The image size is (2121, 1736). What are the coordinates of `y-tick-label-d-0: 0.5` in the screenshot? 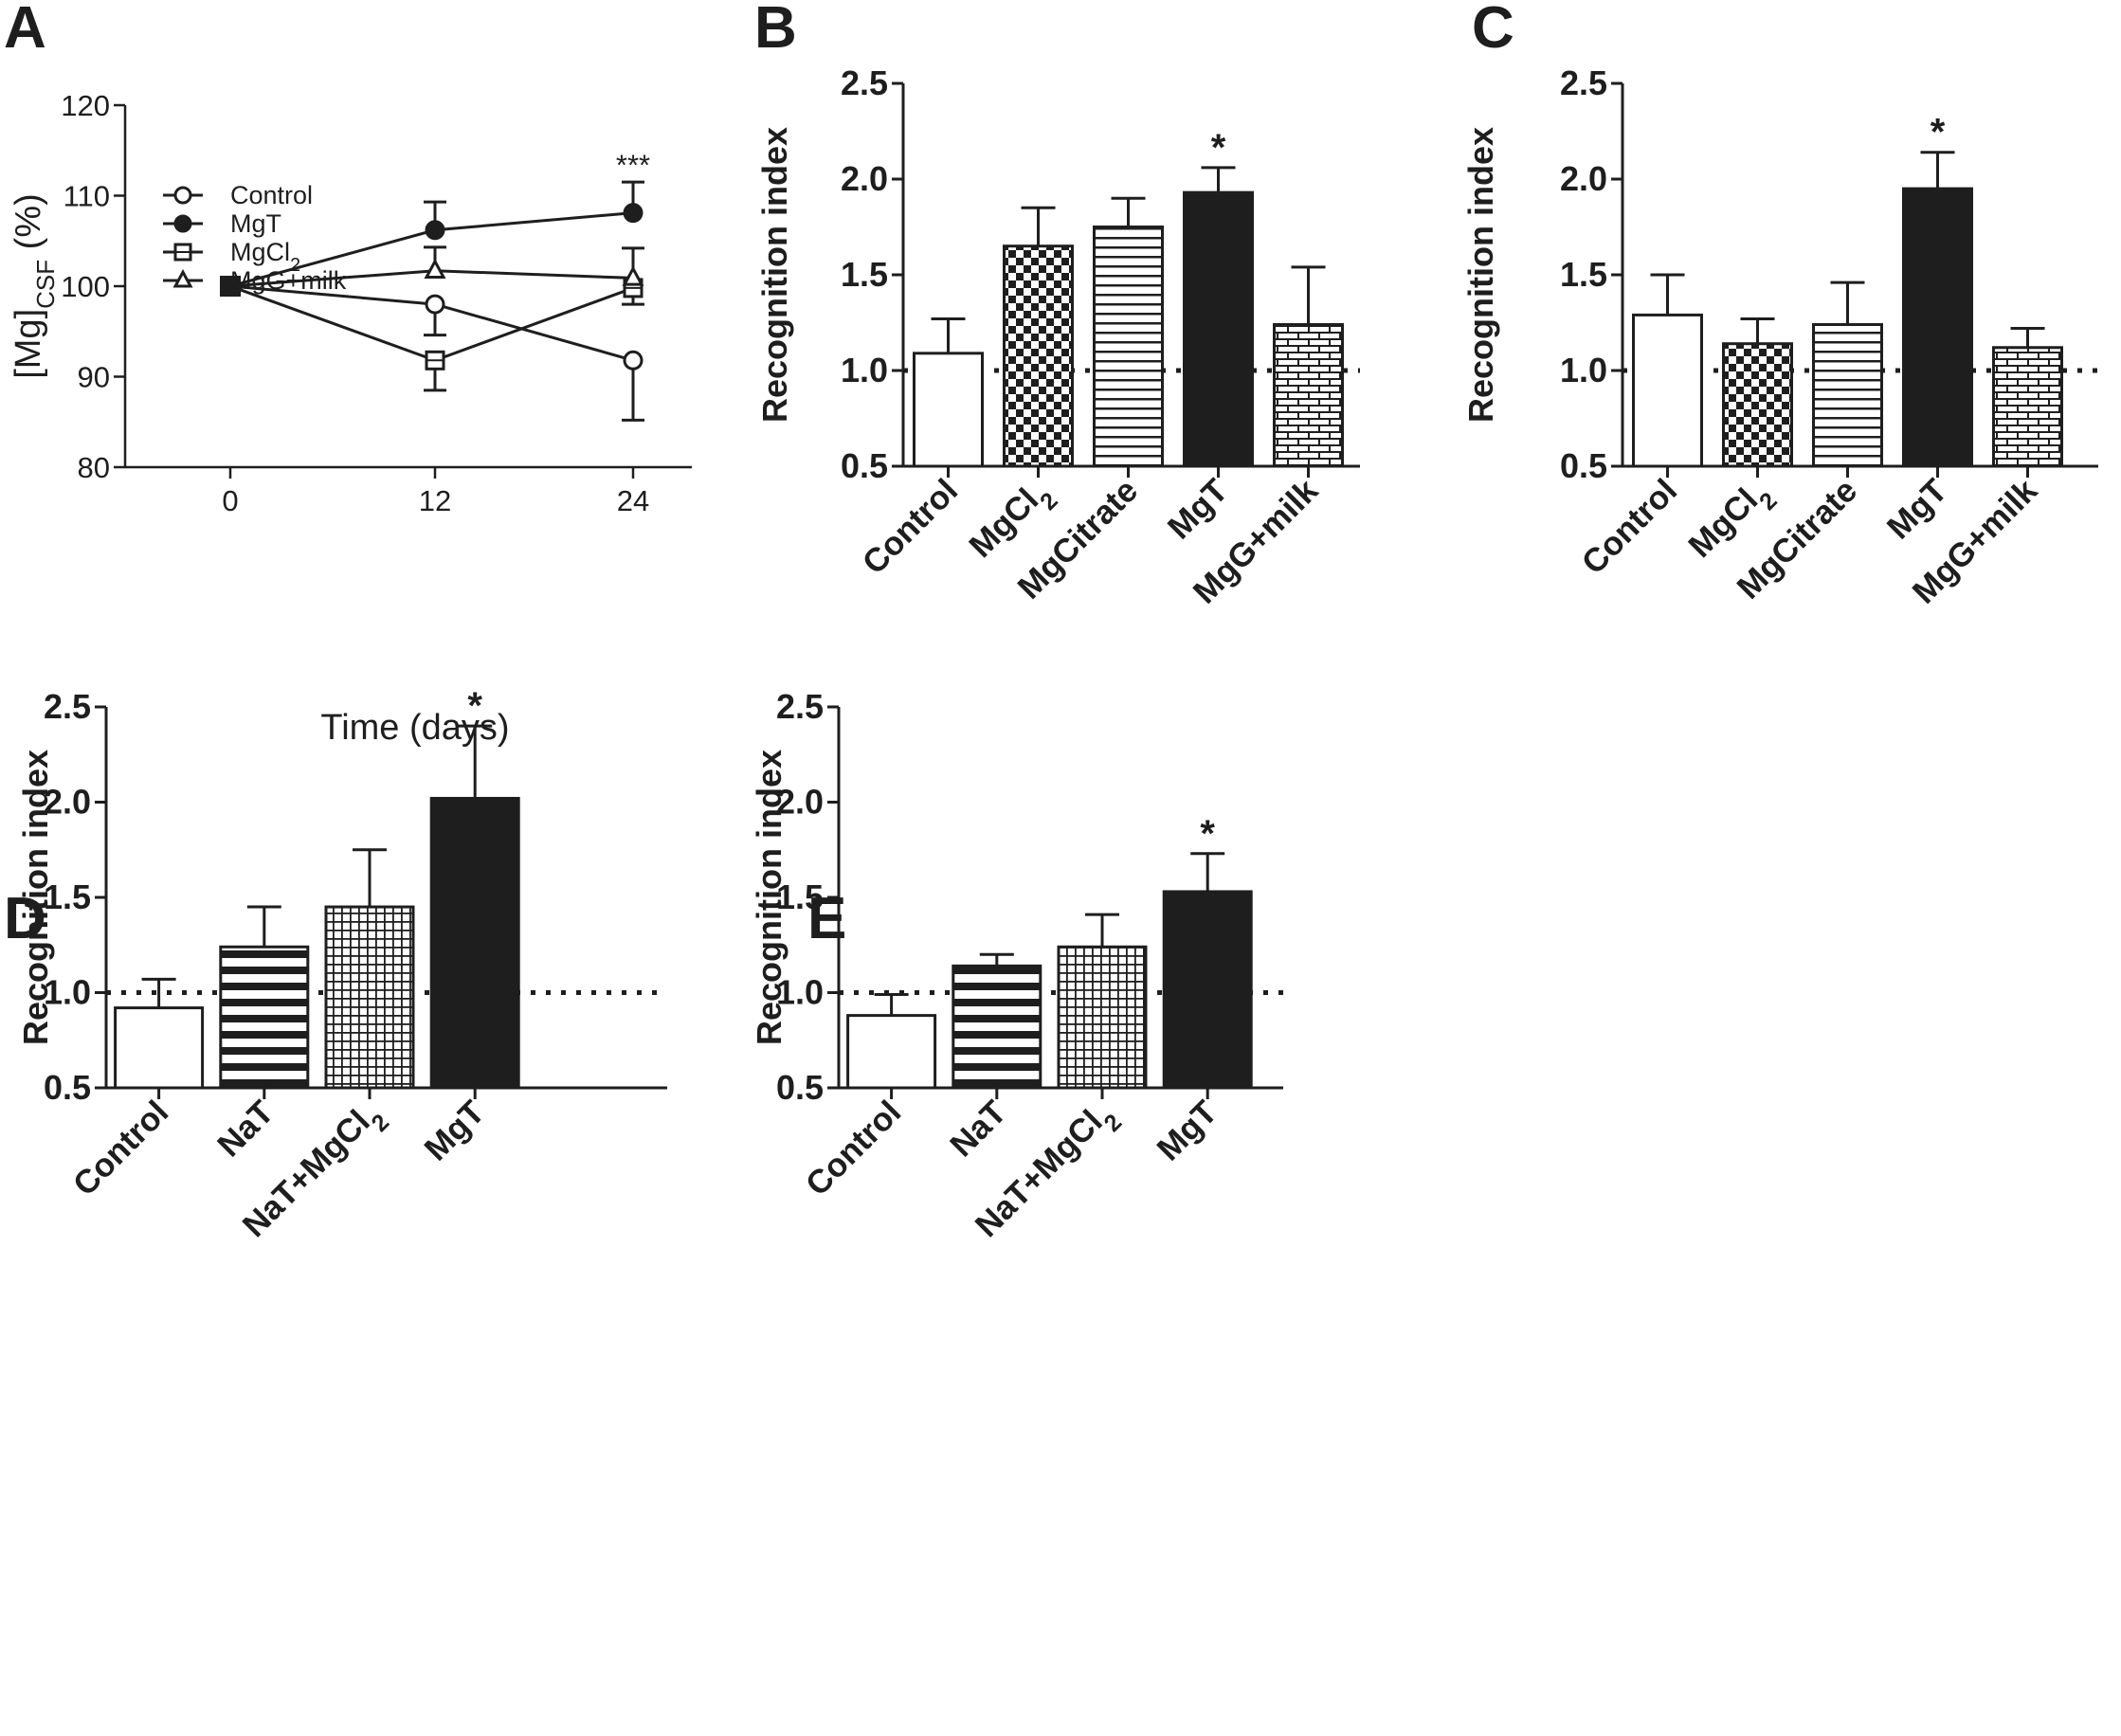 It's located at (67, 1087).